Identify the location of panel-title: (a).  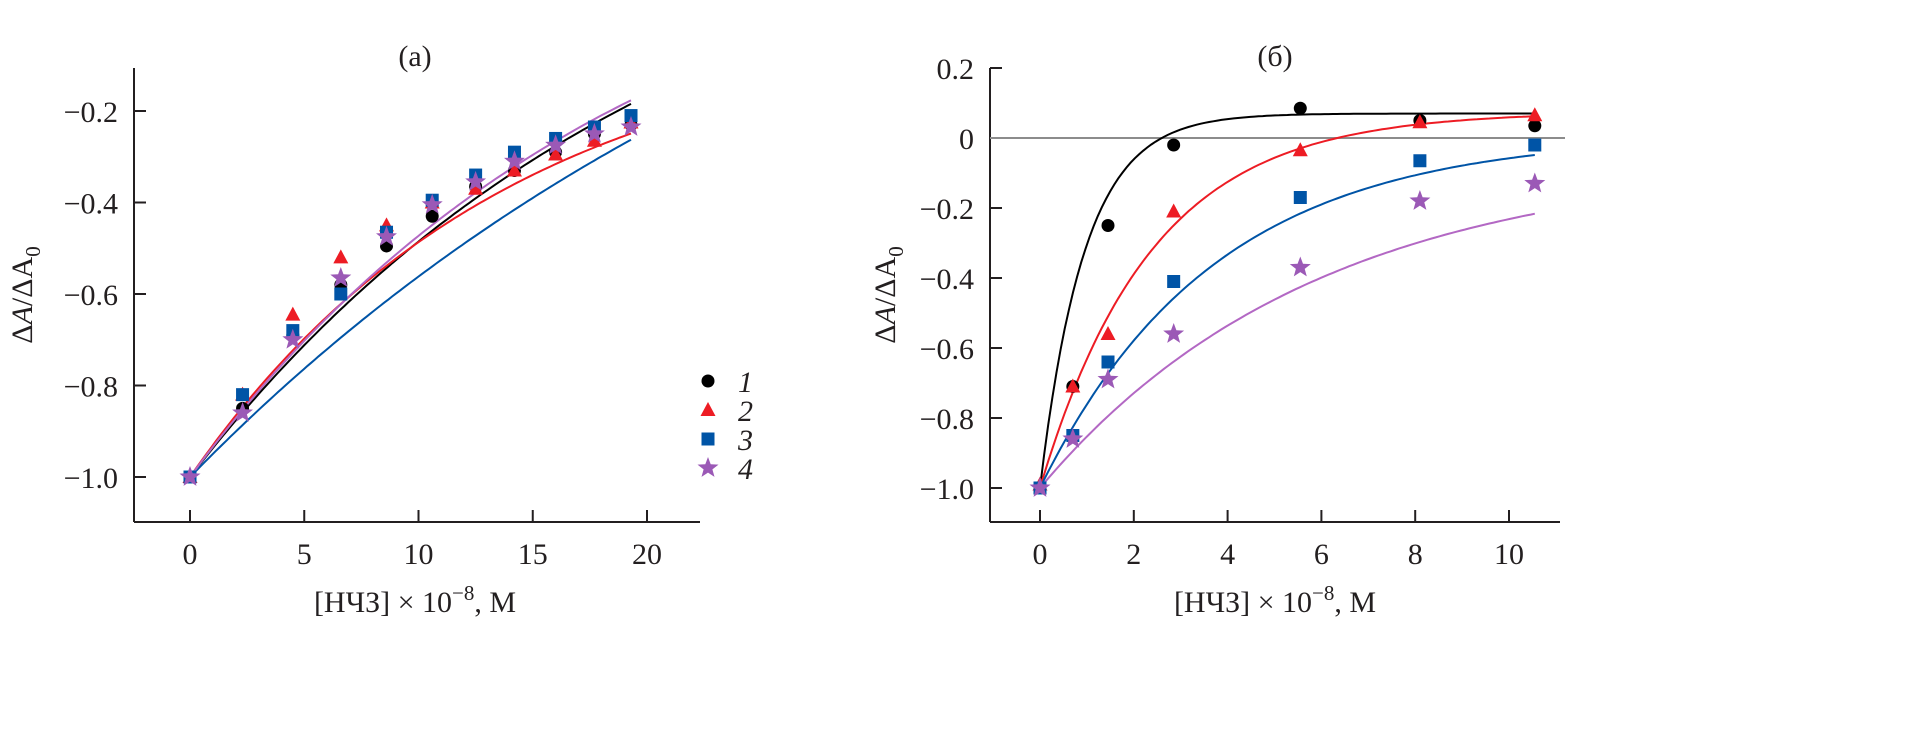
(414, 56).